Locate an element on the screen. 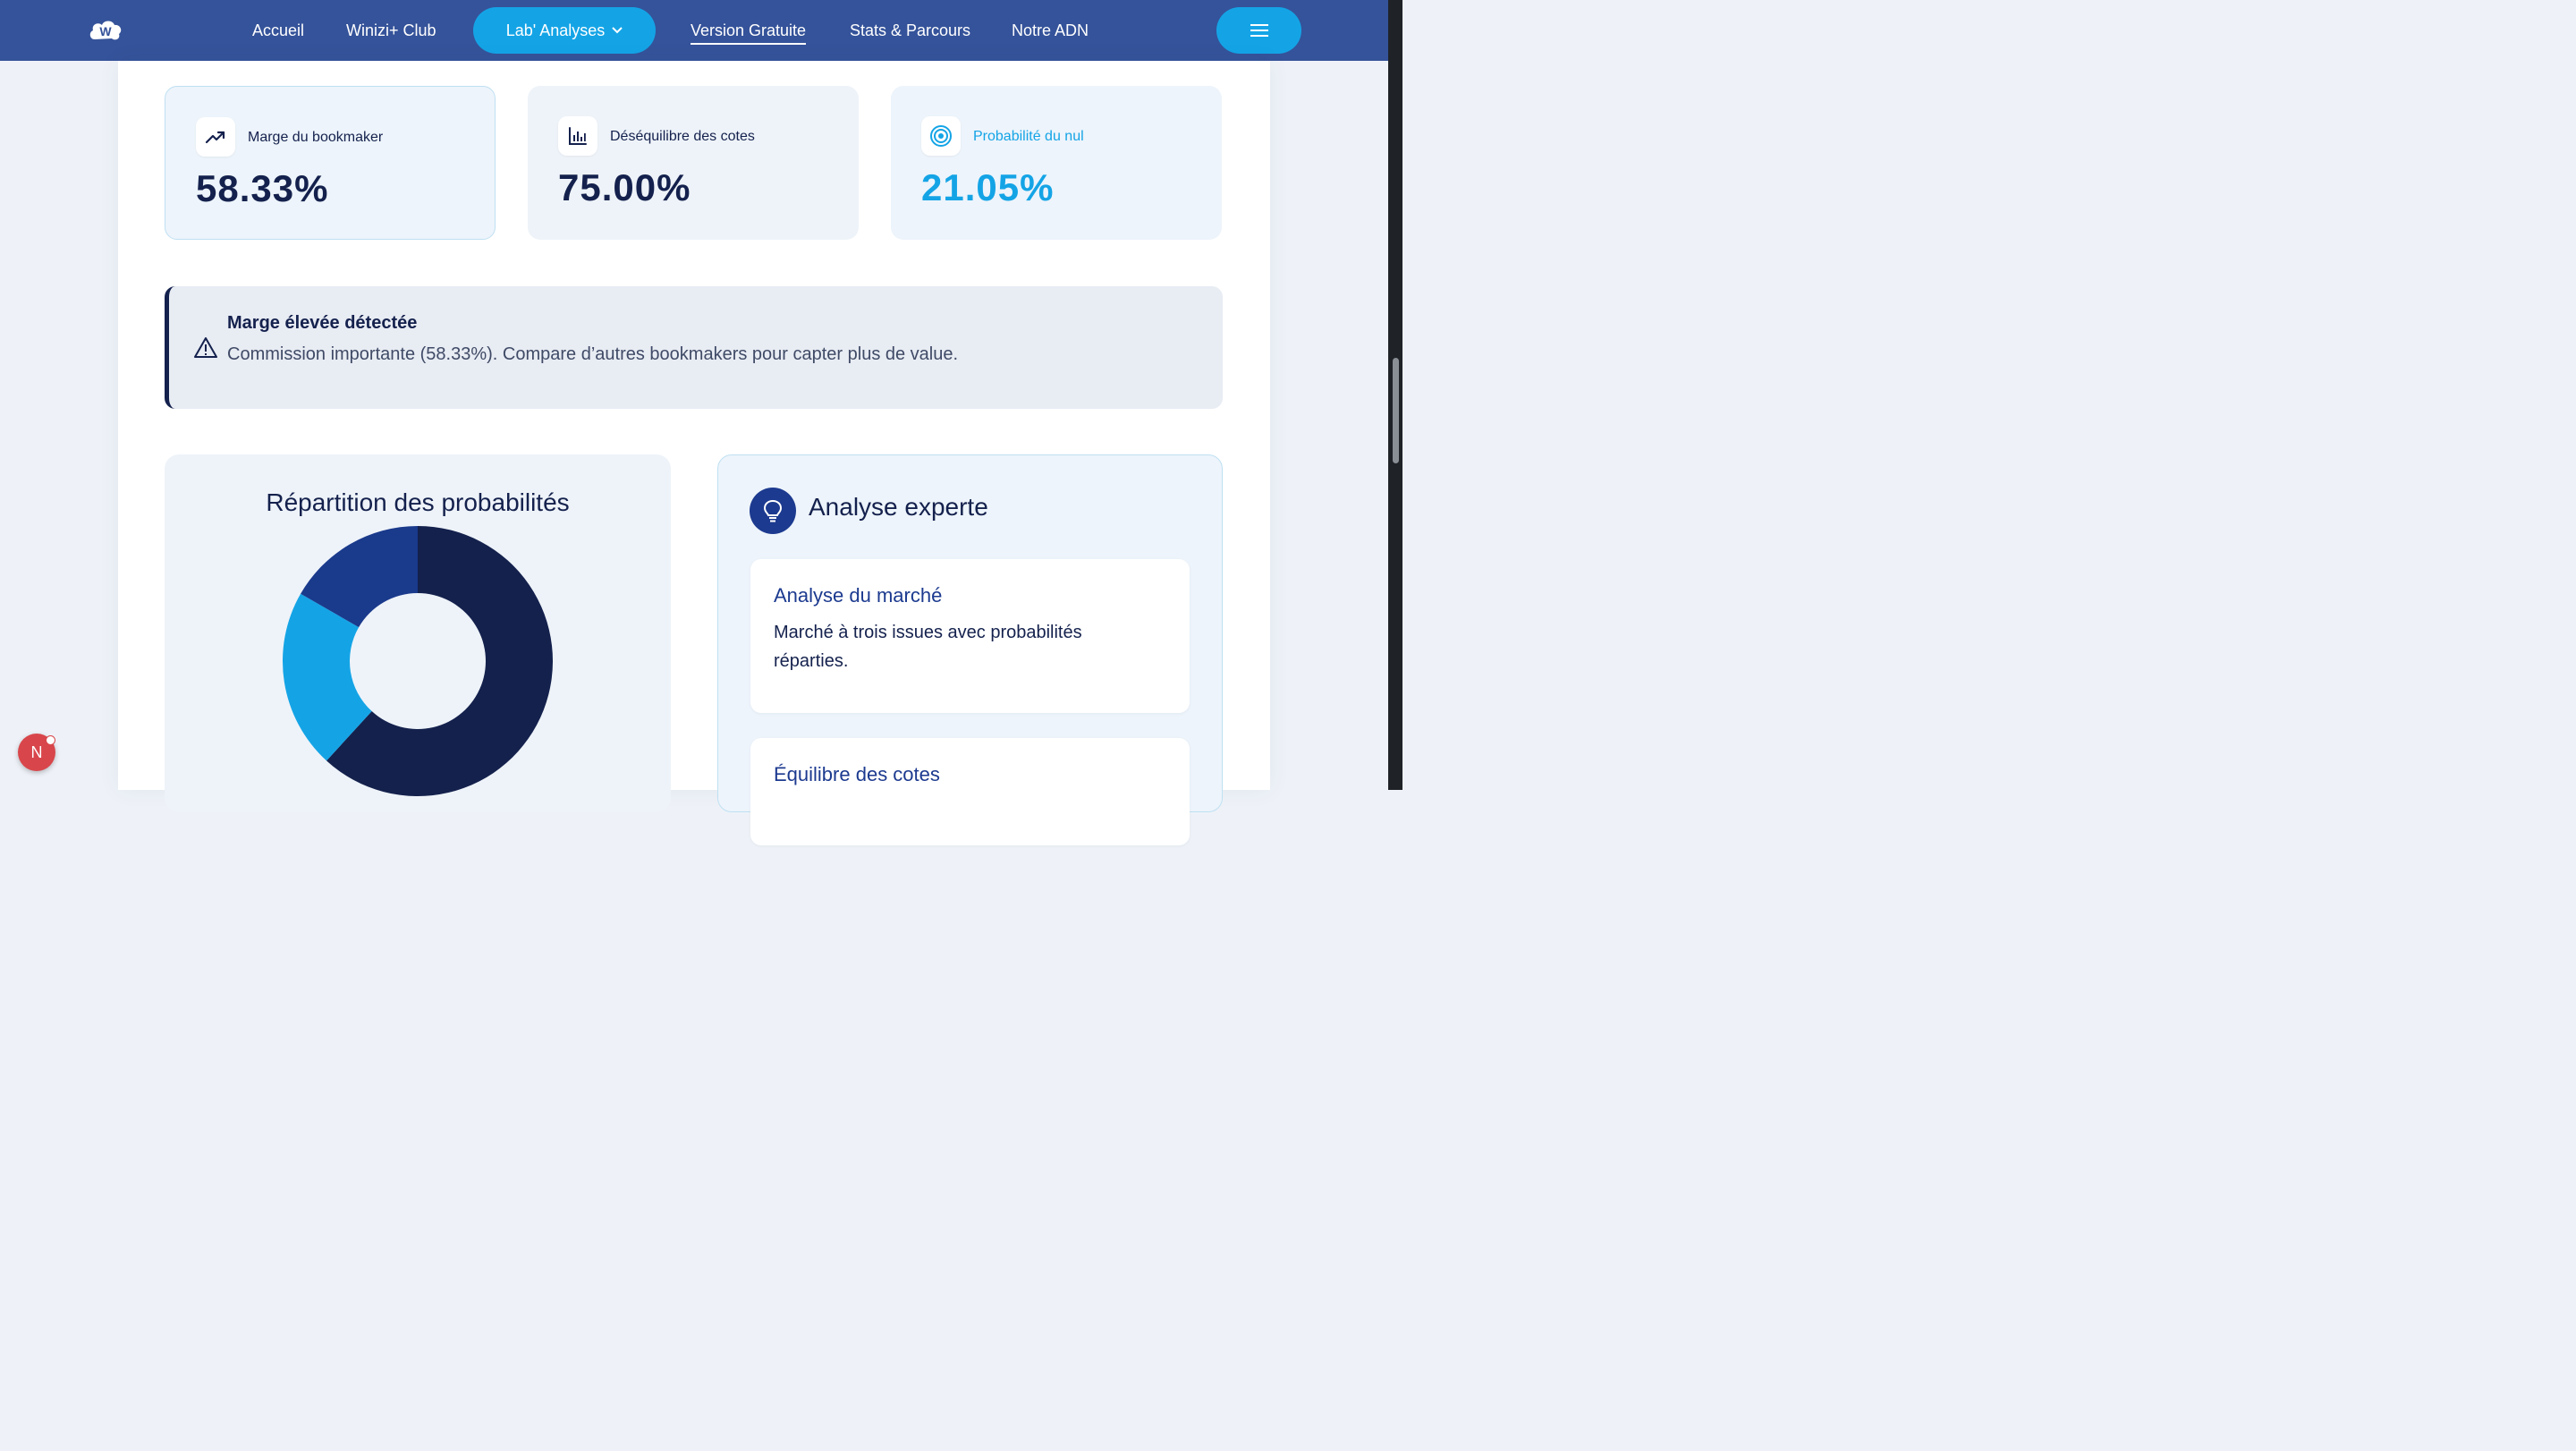 This screenshot has height=1451, width=2576. stat-card-marge: Marge du bookmaker 58.33% is located at coordinates (330, 163).